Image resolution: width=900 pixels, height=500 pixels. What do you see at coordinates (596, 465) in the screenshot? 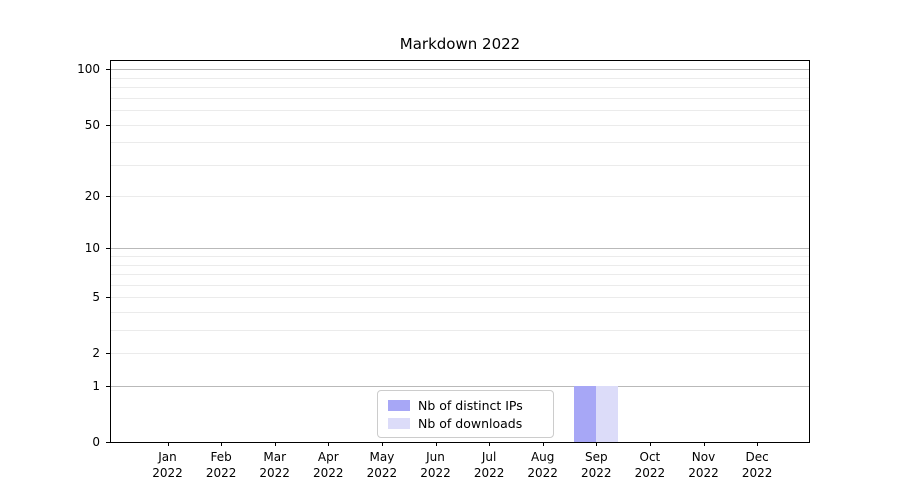
I see `x-tick-label: Sep 2022` at bounding box center [596, 465].